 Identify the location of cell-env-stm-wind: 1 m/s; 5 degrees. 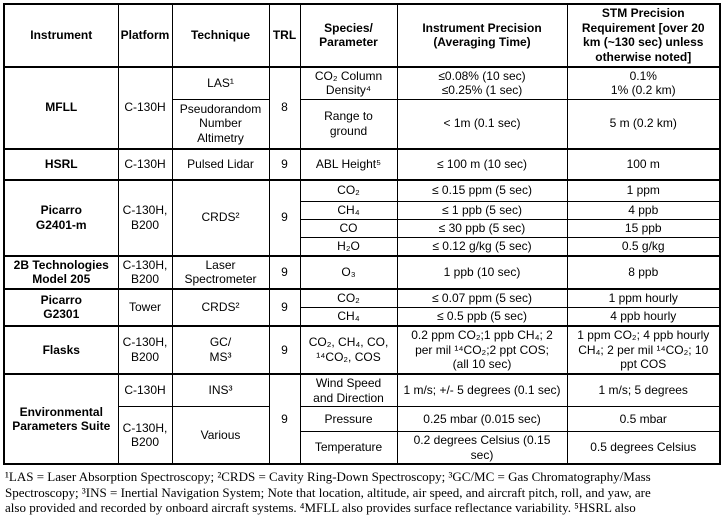
(643, 390).